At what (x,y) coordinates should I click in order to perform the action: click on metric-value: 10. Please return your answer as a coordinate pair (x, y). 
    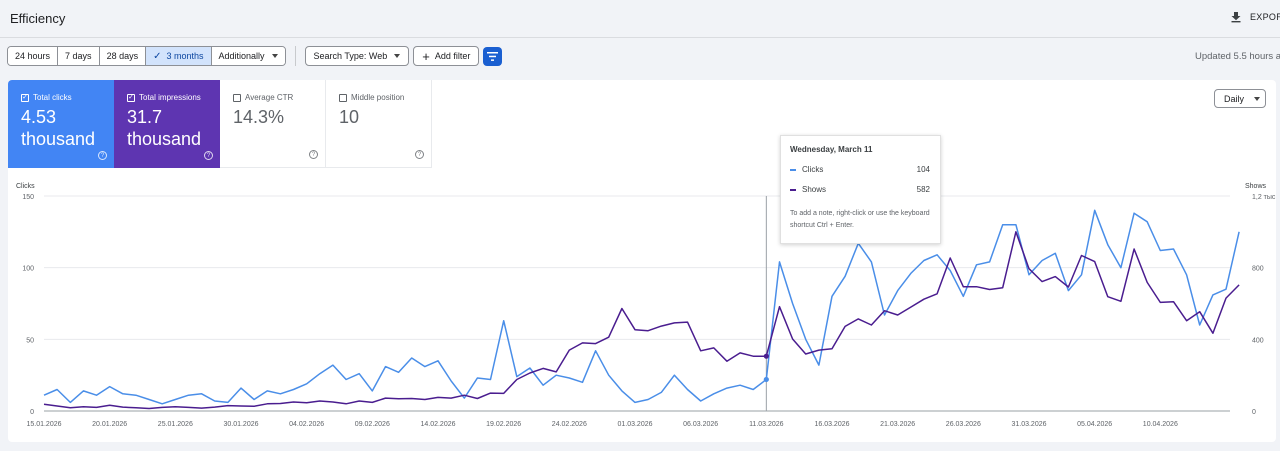
    Looking at the image, I should click on (349, 117).